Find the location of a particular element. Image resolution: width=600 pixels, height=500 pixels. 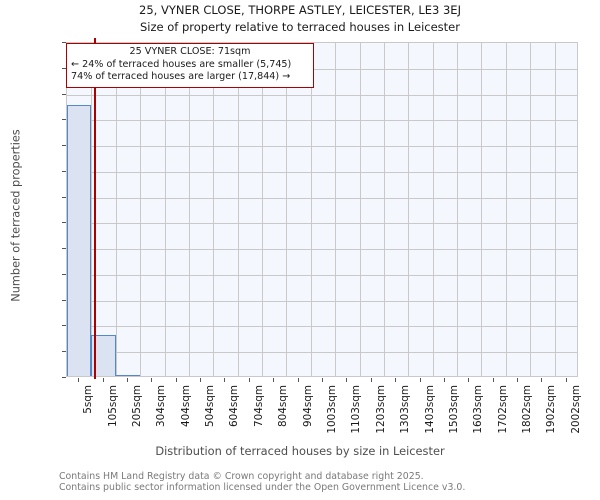

x-axis-tick-label: 604sqm is located at coordinates (234, 406).